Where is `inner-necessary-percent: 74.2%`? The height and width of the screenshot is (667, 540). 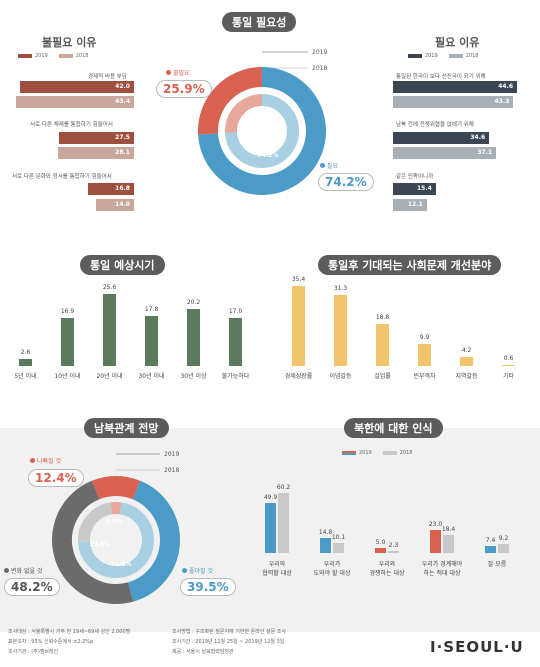
inner-necessary-percent: 74.2% is located at coordinates (268, 155).